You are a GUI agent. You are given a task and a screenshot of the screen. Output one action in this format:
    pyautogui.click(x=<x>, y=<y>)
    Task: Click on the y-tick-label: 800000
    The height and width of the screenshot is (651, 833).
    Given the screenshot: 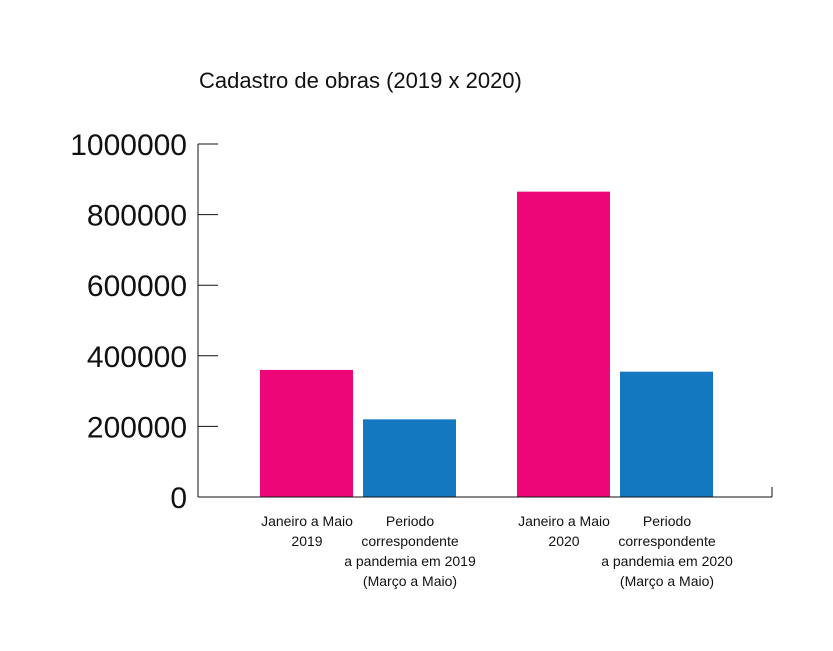 What is the action you would take?
    pyautogui.click(x=137, y=216)
    